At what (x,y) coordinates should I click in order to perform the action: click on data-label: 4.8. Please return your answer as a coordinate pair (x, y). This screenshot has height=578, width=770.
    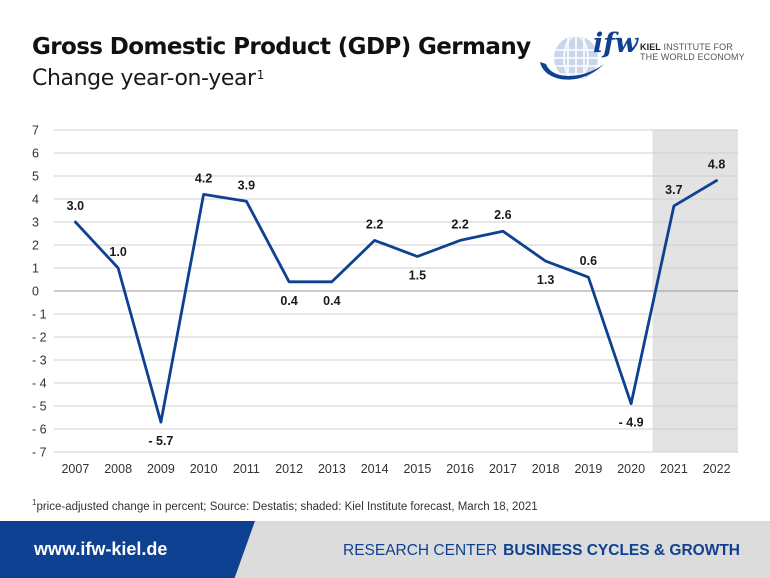
    Looking at the image, I should click on (716, 165).